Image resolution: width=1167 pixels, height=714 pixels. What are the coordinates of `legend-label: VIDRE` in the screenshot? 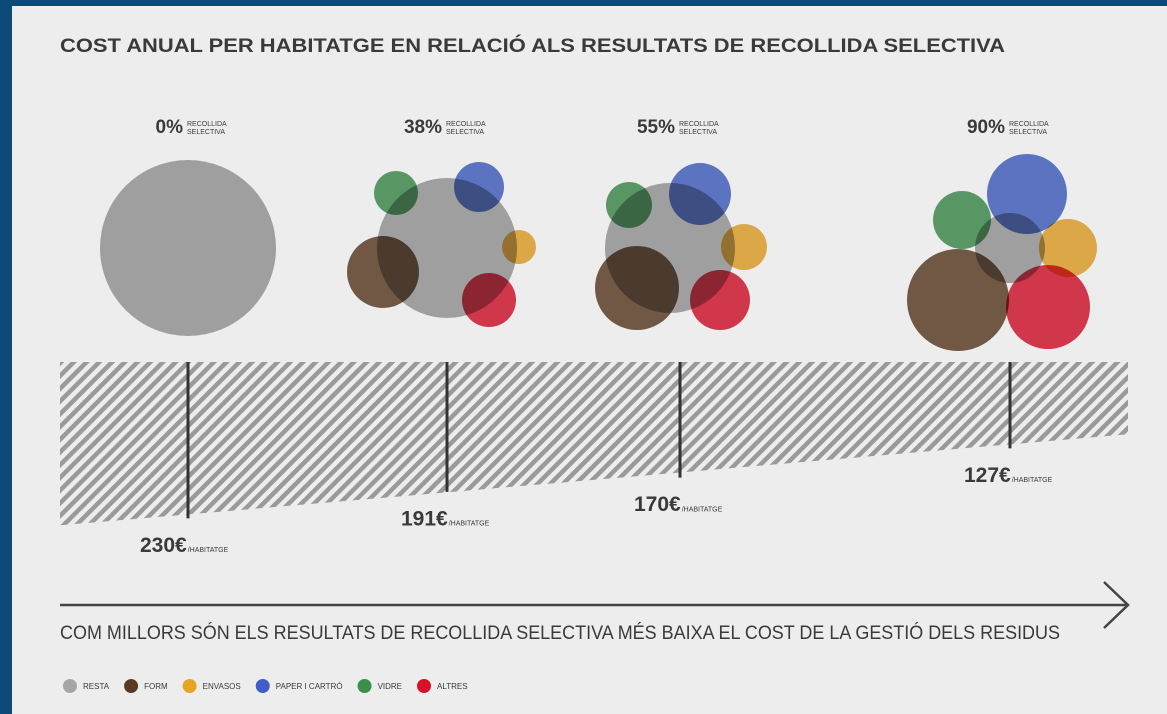 It's located at (390, 686).